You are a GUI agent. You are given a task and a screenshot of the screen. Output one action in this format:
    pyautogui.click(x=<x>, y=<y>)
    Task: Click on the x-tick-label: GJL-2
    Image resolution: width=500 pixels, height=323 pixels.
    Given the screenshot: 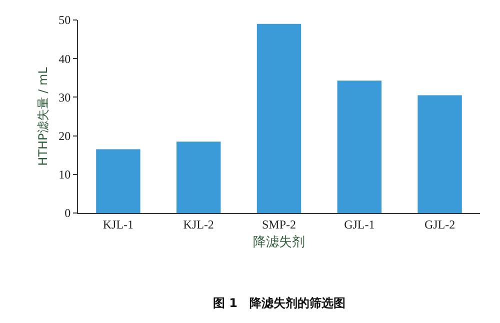 What is the action you would take?
    pyautogui.click(x=440, y=224)
    